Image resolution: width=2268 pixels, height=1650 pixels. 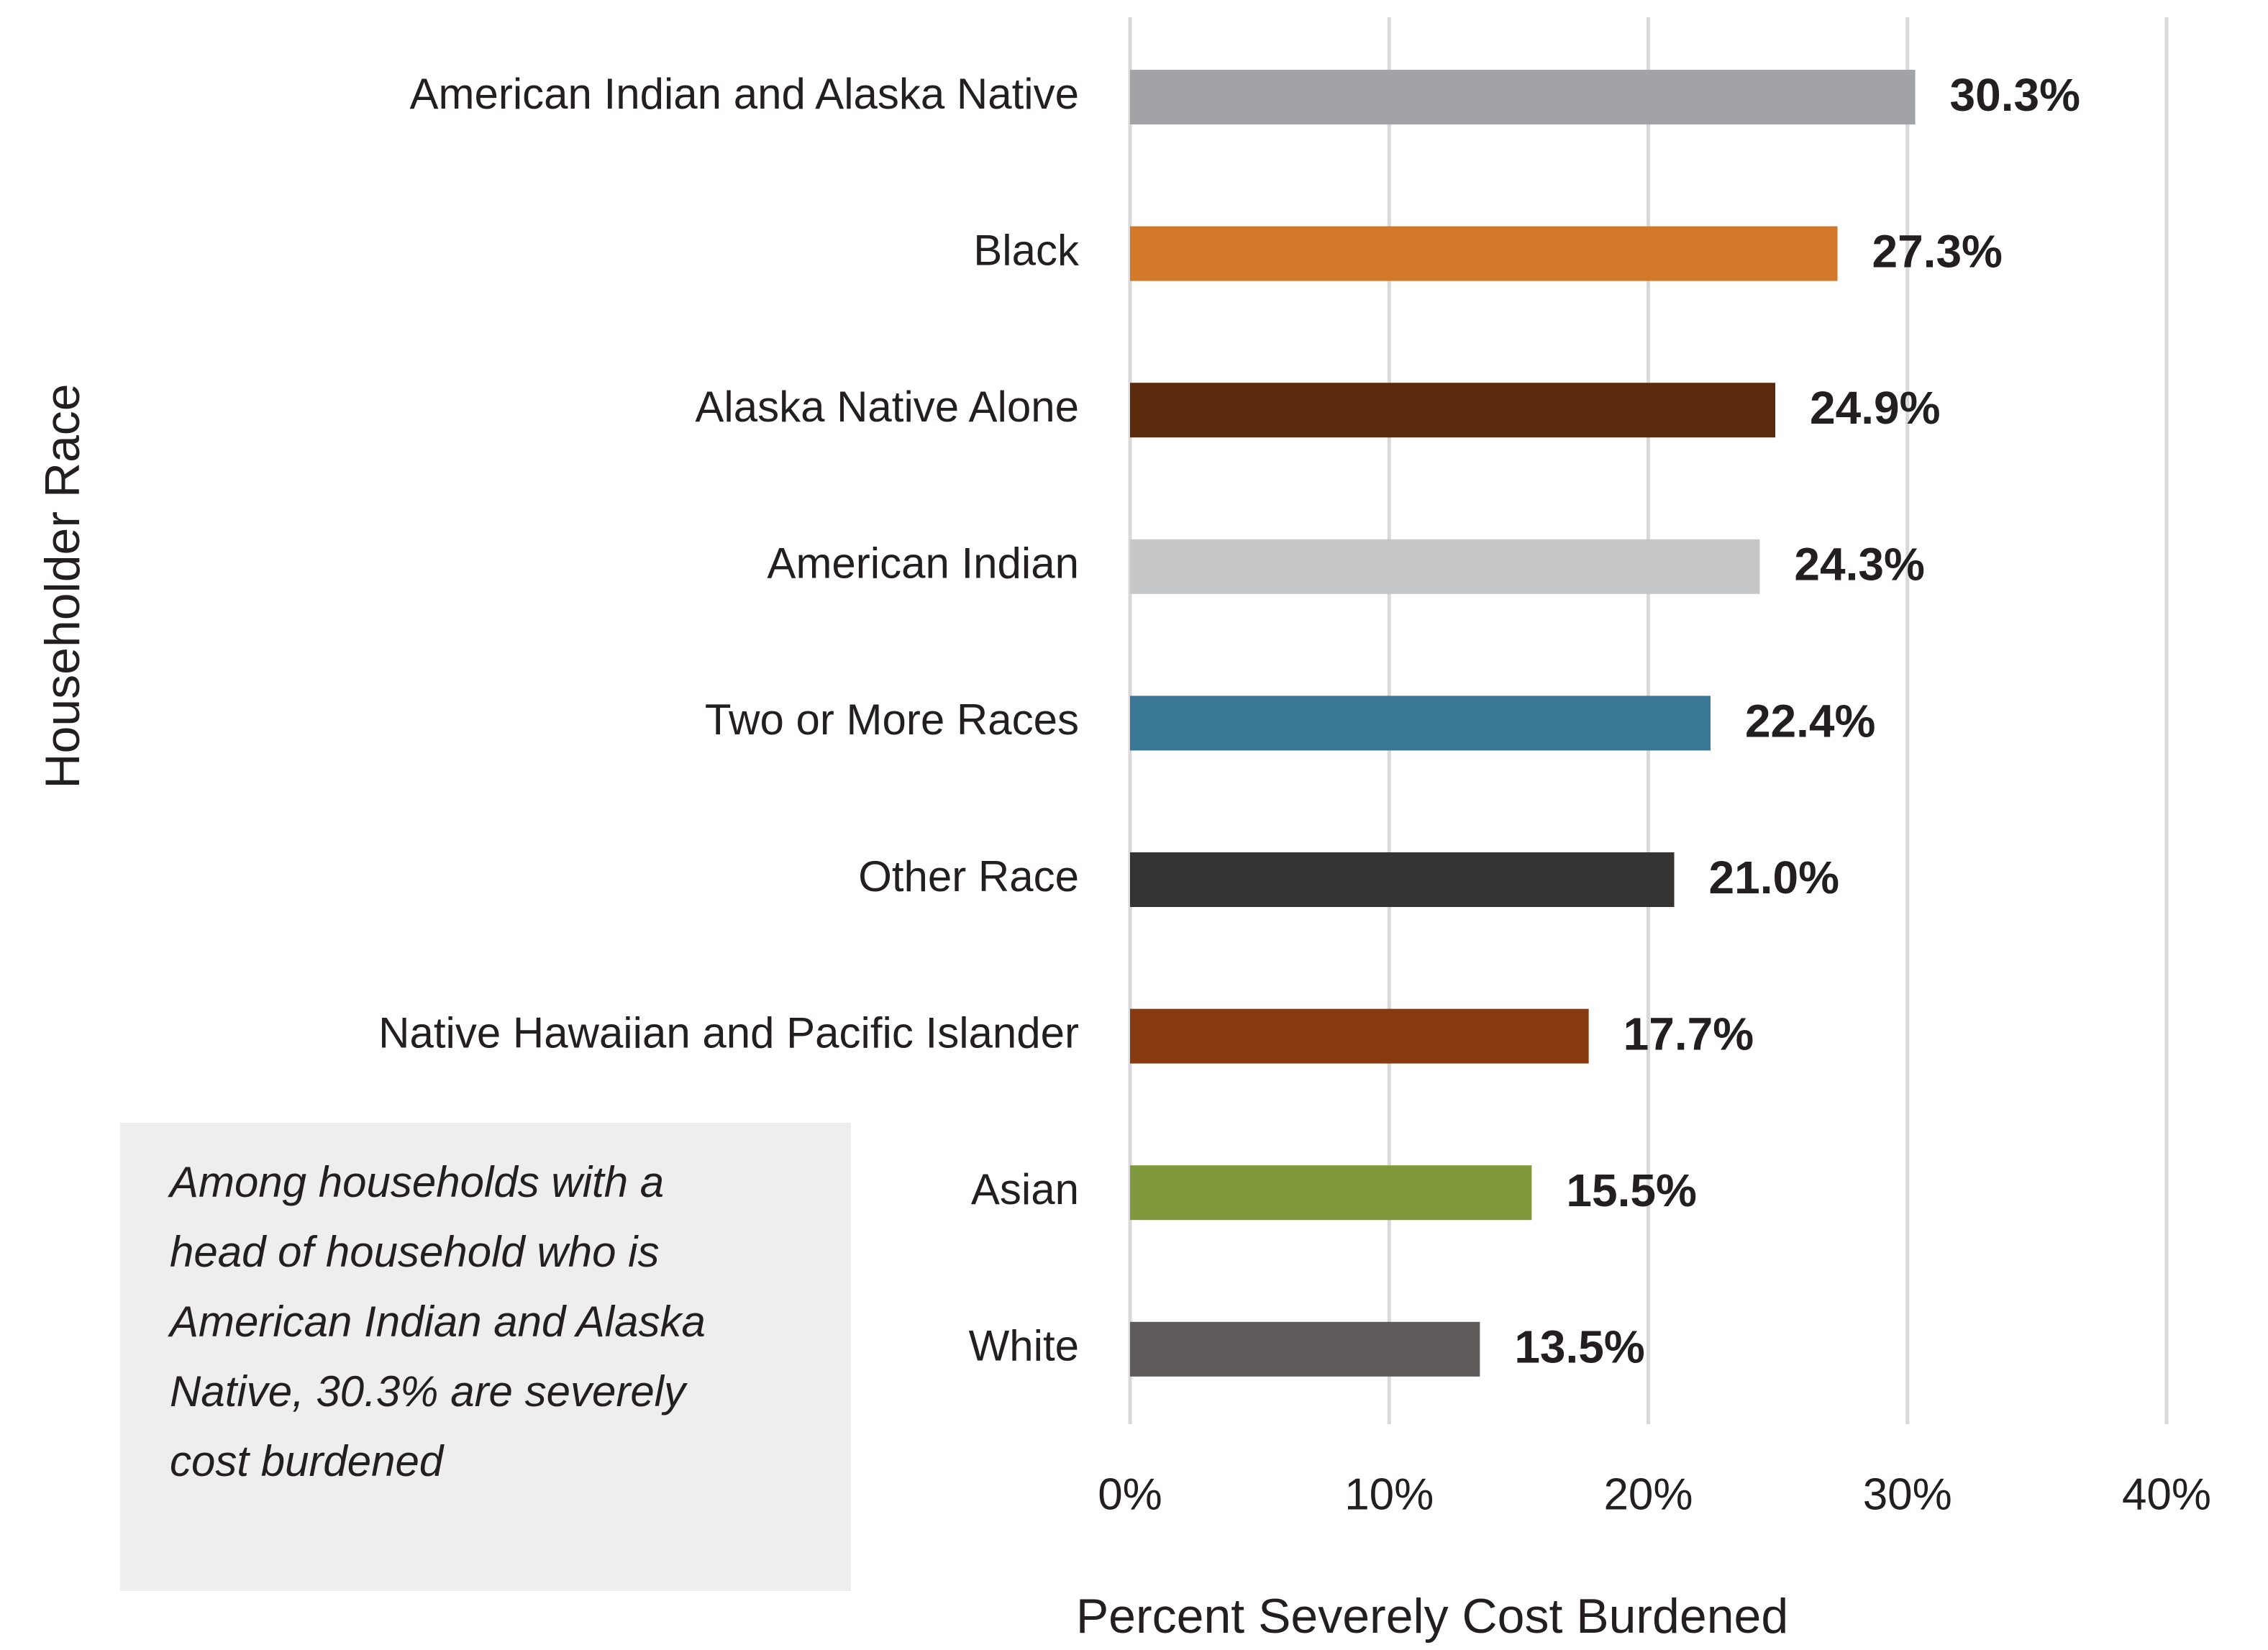 What do you see at coordinates (1908, 1494) in the screenshot?
I see `x-tick-label: 30%` at bounding box center [1908, 1494].